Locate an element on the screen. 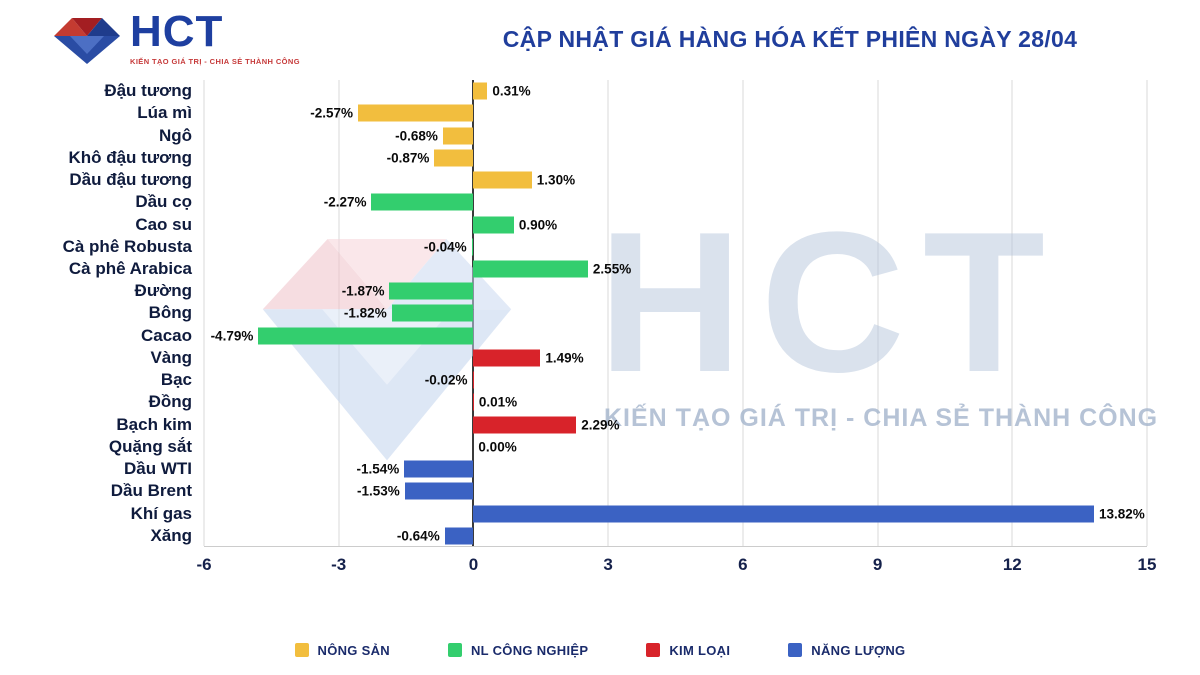 The image size is (1200, 675). chart-row: Ngô -0.68% is located at coordinates (600, 135).